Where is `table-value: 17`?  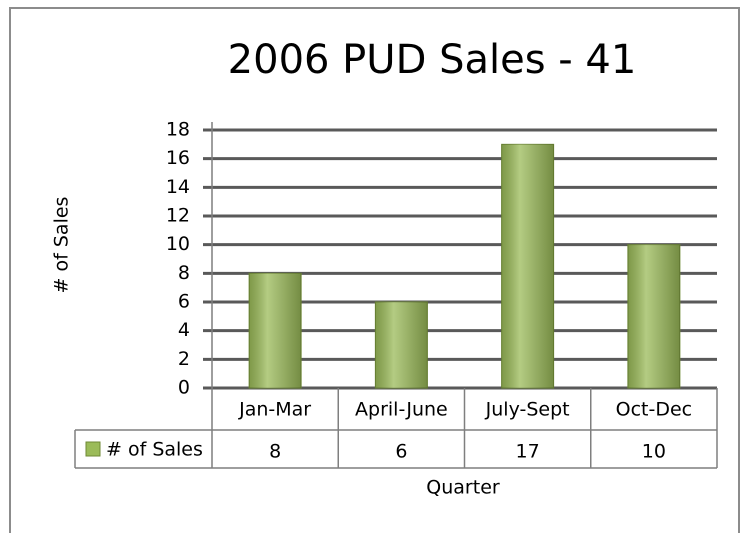 table-value: 17 is located at coordinates (528, 452).